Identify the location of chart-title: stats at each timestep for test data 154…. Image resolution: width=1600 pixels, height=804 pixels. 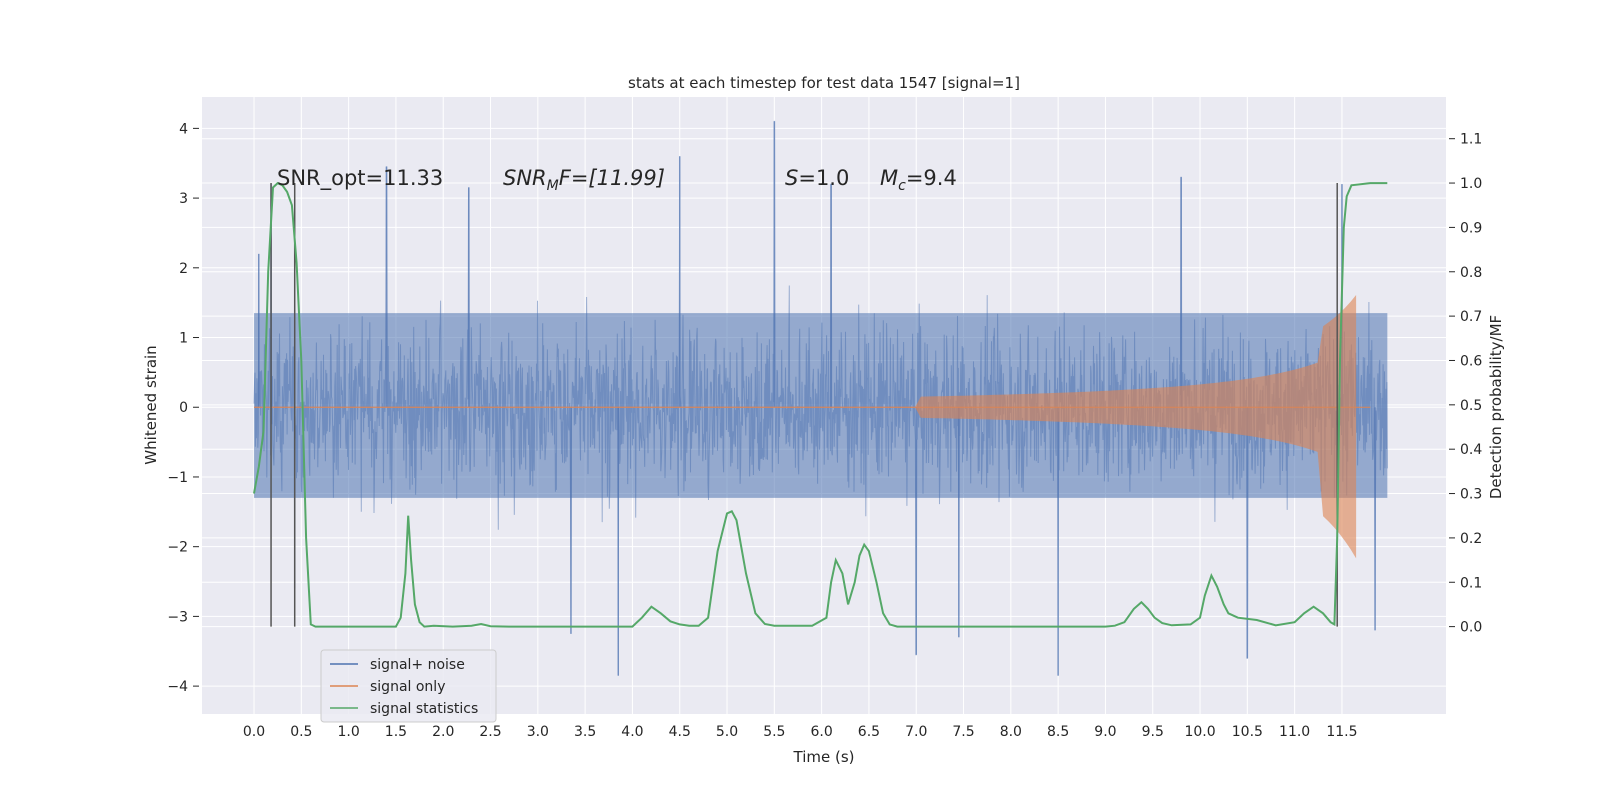
(824, 83).